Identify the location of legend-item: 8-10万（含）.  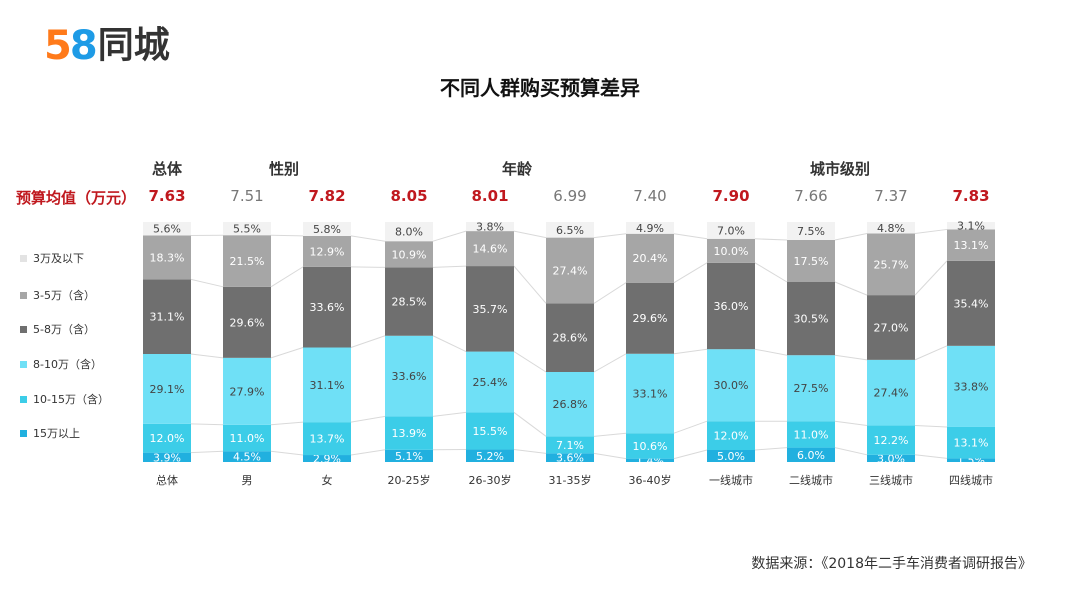
(61, 364).